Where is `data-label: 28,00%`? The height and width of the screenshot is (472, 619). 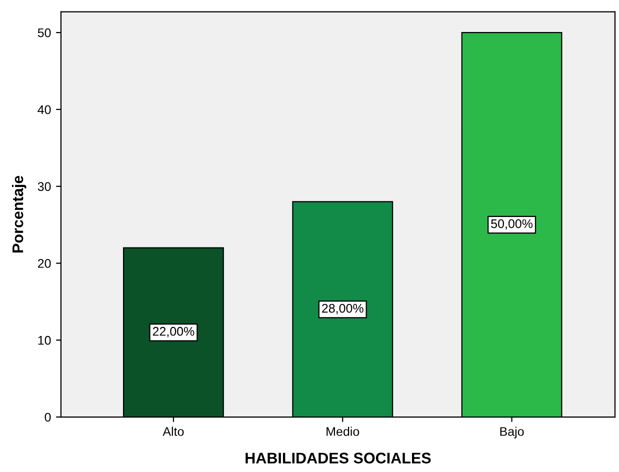 data-label: 28,00% is located at coordinates (343, 309).